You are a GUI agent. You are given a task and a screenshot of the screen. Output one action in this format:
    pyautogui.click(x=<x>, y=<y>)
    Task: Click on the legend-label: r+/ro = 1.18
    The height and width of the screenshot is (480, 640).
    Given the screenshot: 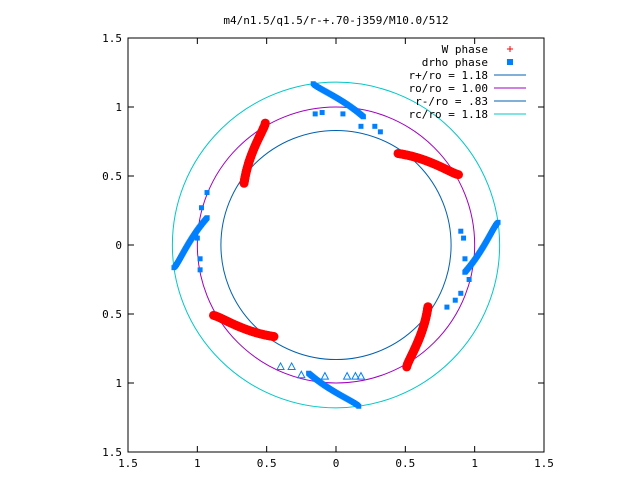 What is the action you would take?
    pyautogui.click(x=448, y=75)
    